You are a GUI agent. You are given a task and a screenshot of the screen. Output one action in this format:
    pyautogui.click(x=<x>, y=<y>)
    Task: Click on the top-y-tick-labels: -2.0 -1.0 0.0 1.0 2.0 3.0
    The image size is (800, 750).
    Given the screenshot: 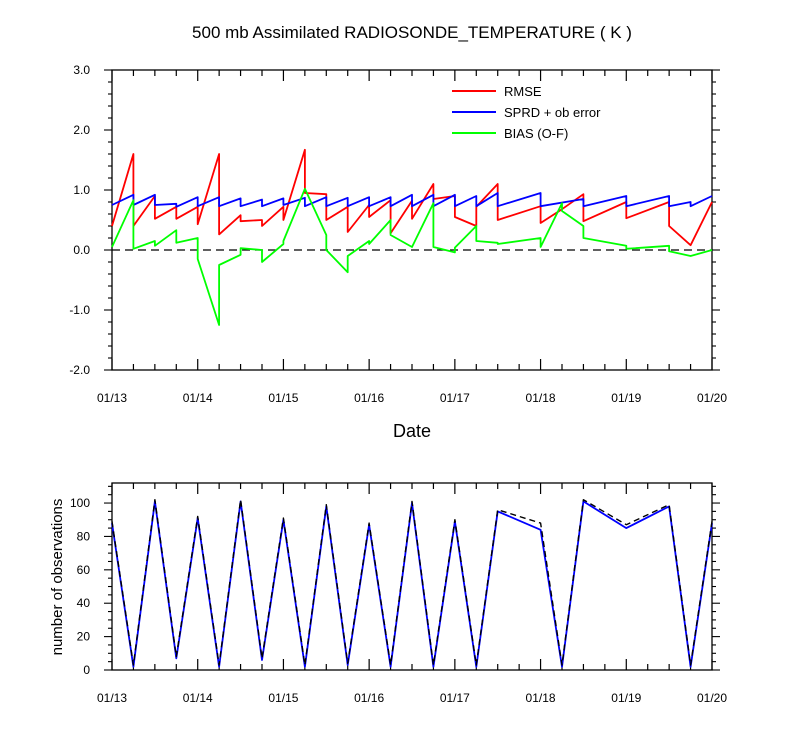 What is the action you would take?
    pyautogui.click(x=79, y=220)
    